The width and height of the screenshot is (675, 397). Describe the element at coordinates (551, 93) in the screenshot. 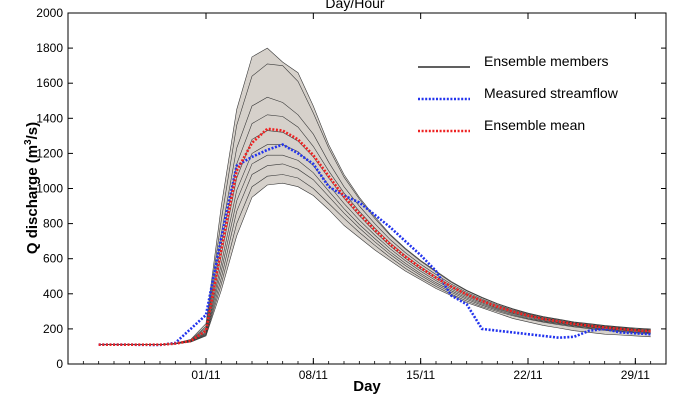

I see `legend-label: Measured streamflow` at that location.